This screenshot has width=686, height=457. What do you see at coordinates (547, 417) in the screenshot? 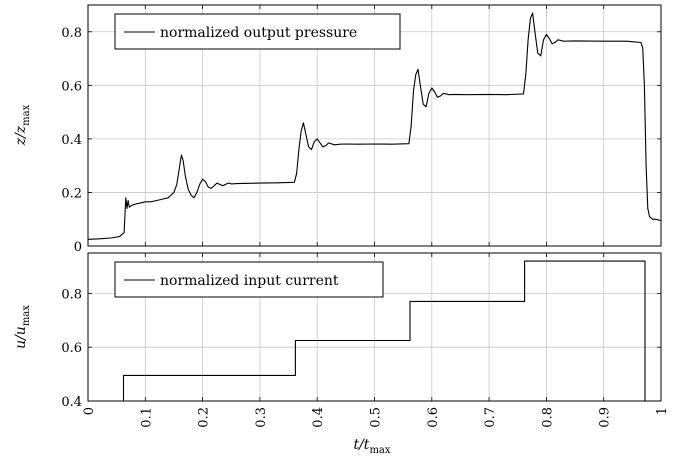
I see `x-tick-label: 0.8` at bounding box center [547, 417].